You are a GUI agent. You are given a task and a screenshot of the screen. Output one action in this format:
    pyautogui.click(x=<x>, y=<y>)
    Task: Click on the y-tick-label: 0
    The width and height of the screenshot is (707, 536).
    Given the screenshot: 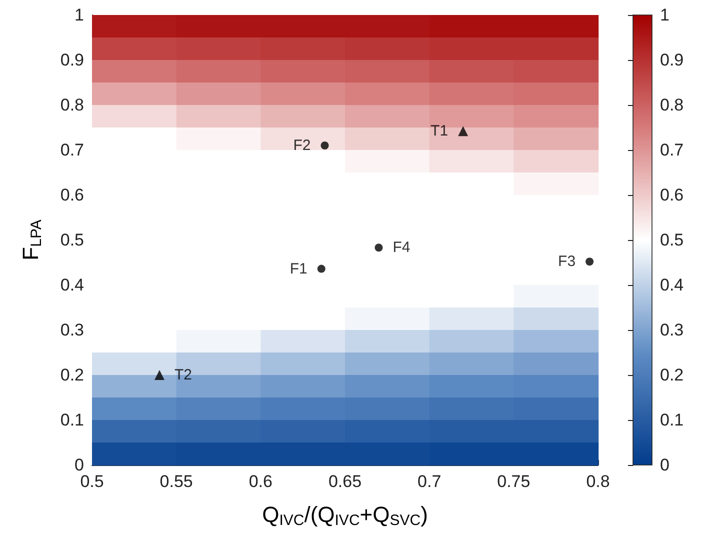 What is the action you would take?
    pyautogui.click(x=79, y=465)
    